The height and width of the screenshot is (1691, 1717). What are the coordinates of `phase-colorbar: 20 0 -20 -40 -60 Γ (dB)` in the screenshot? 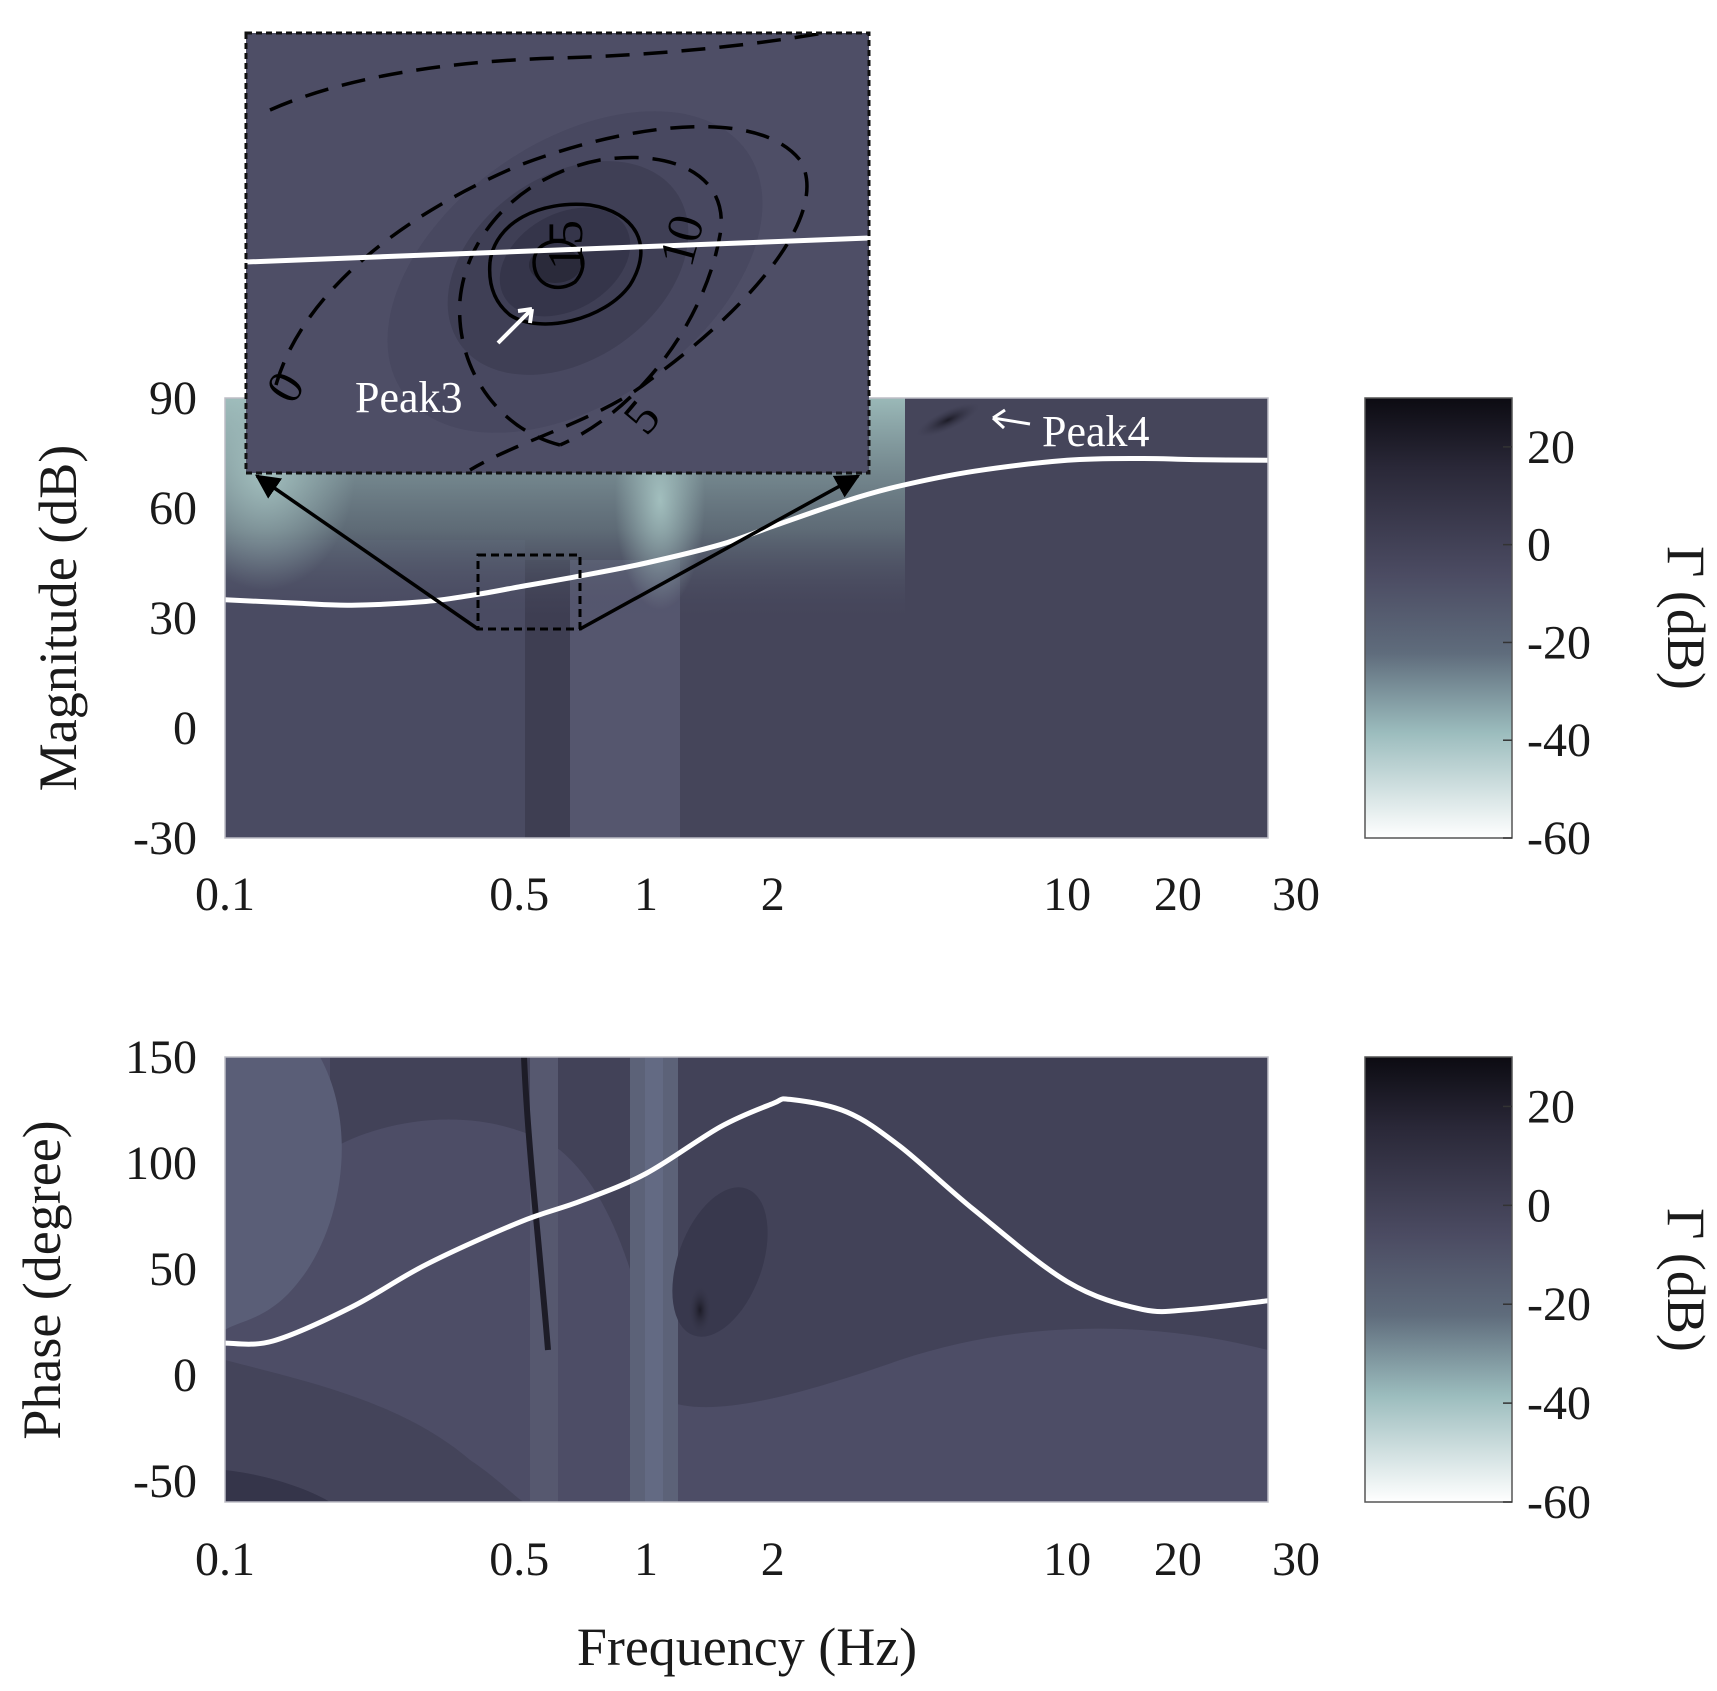 It's located at (1540, 1292).